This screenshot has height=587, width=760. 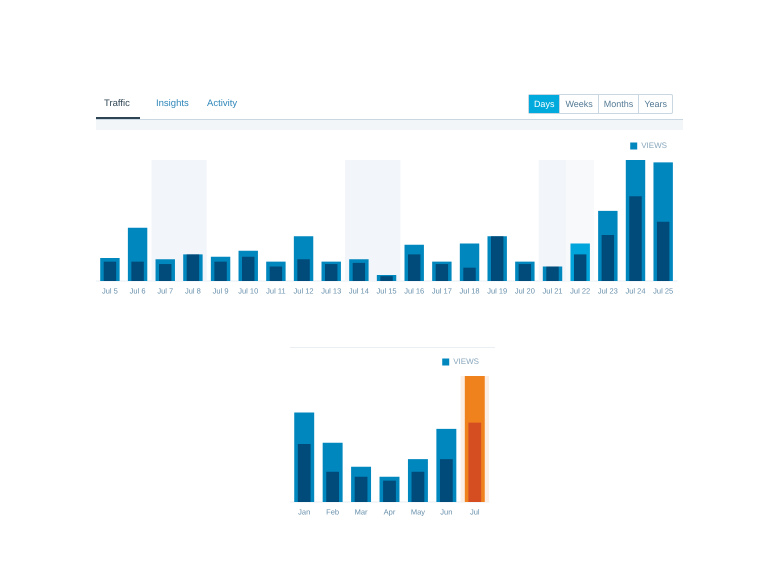 What do you see at coordinates (544, 104) in the screenshot?
I see `text: Days` at bounding box center [544, 104].